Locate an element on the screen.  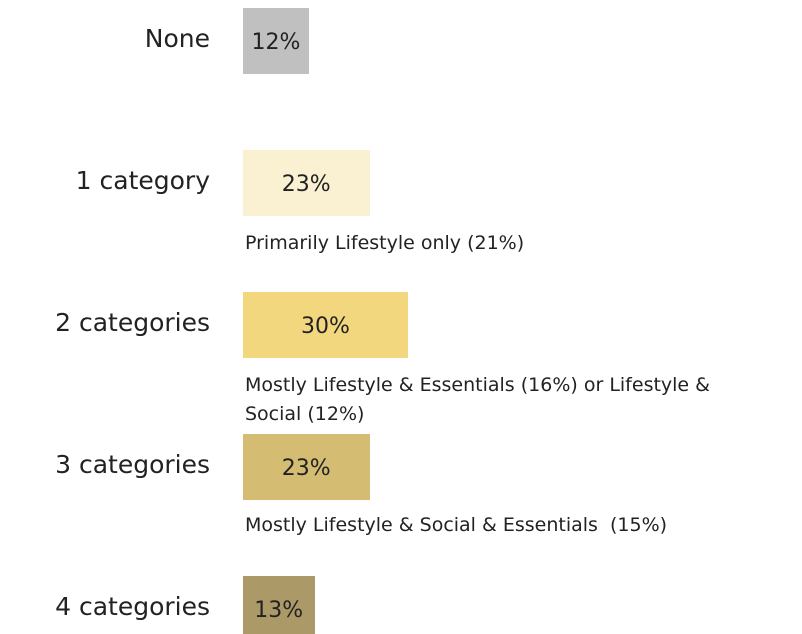
value-label: 13% is located at coordinates (279, 610).